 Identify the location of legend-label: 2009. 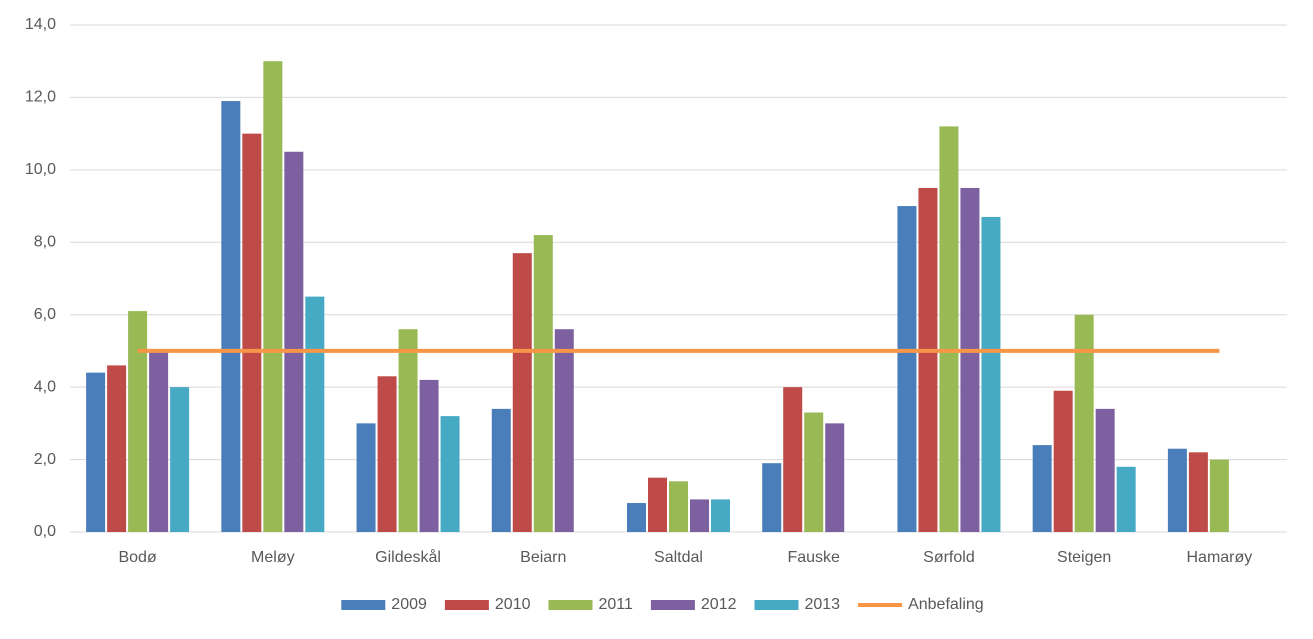
(409, 604).